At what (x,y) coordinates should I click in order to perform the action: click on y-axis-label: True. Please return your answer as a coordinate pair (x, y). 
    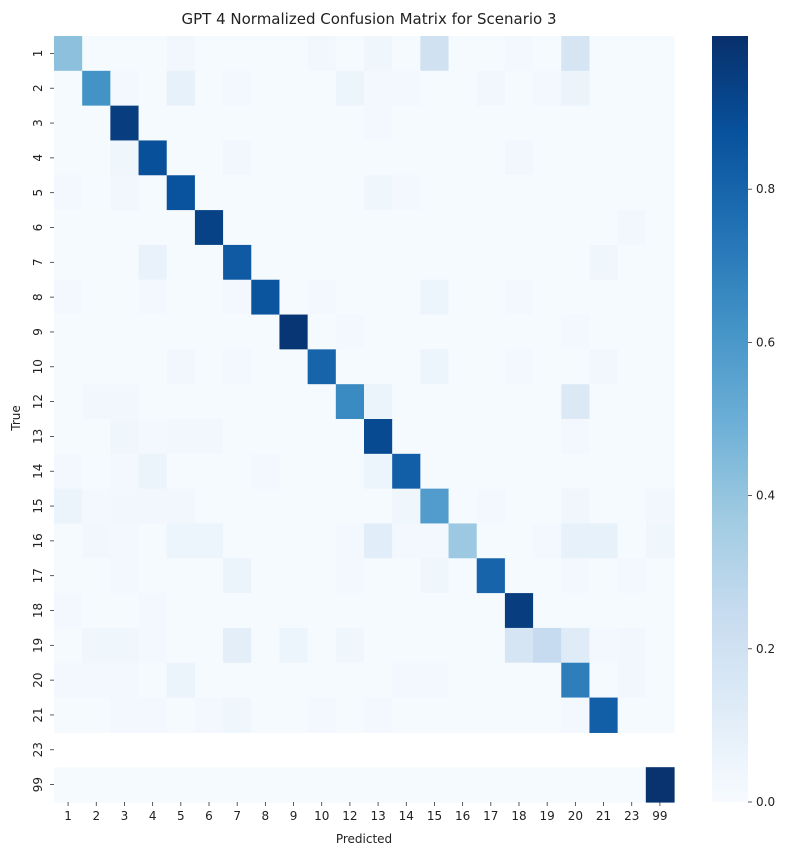
    Looking at the image, I should click on (16, 418).